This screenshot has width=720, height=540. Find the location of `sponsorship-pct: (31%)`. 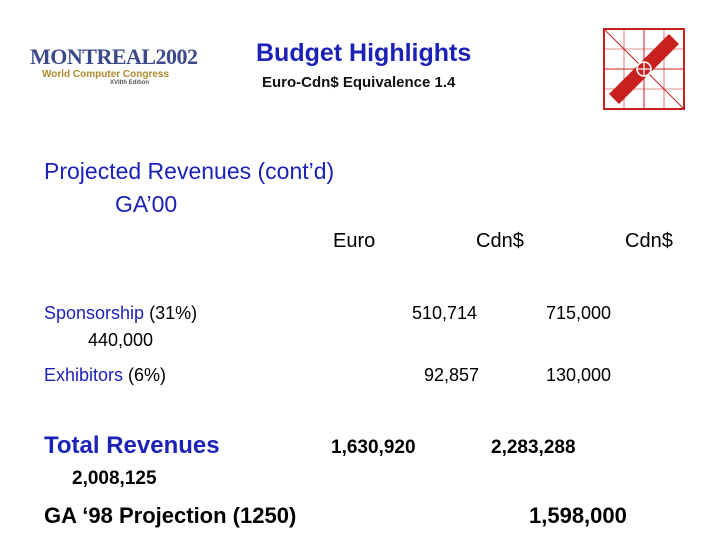

sponsorship-pct: (31%) is located at coordinates (171, 313).